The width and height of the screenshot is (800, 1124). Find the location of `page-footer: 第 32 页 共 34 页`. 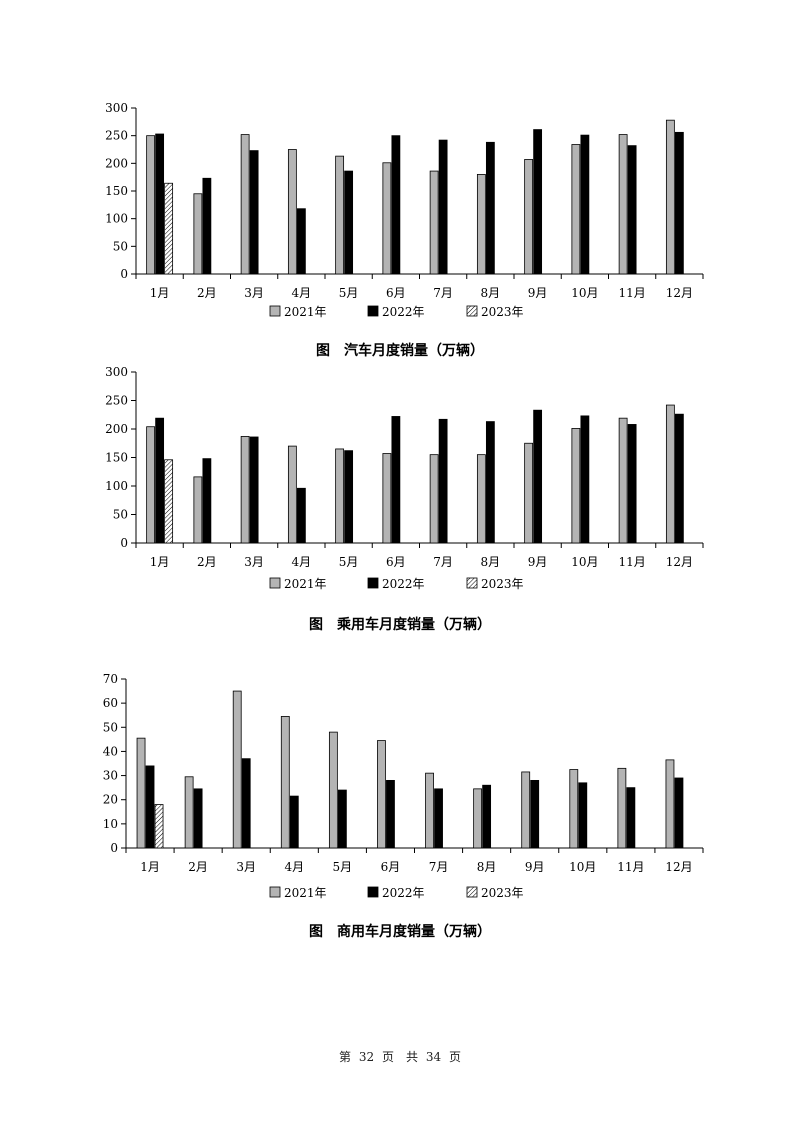

page-footer: 第 32 页 共 34 页 is located at coordinates (400, 1056).